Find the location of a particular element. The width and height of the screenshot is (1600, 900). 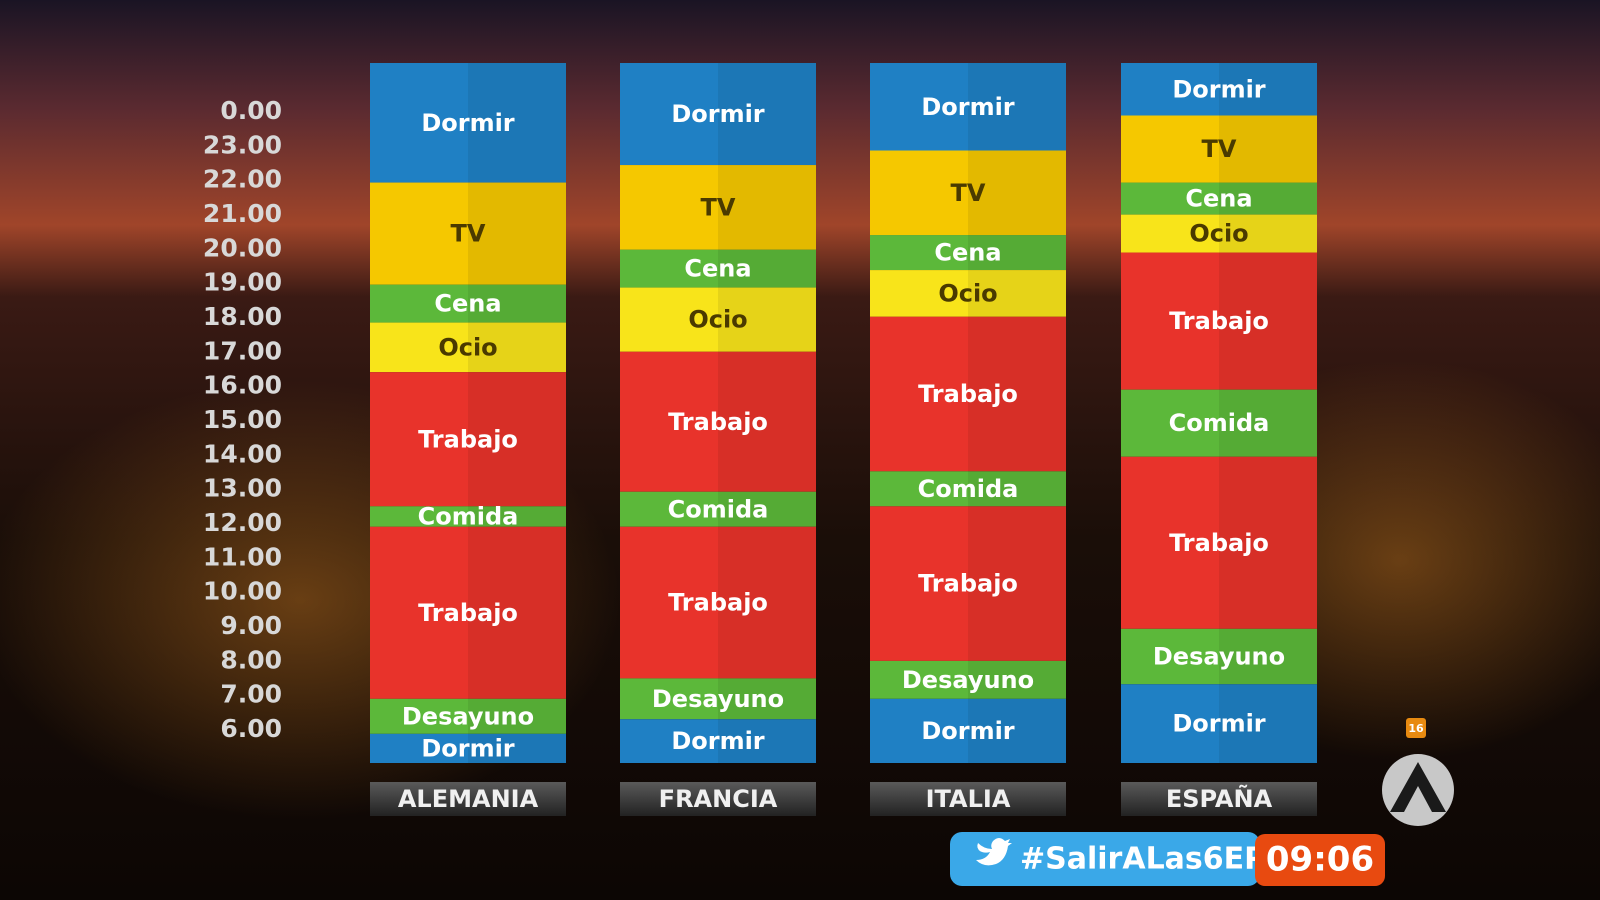

time-label: 13.00 is located at coordinates (242, 488).